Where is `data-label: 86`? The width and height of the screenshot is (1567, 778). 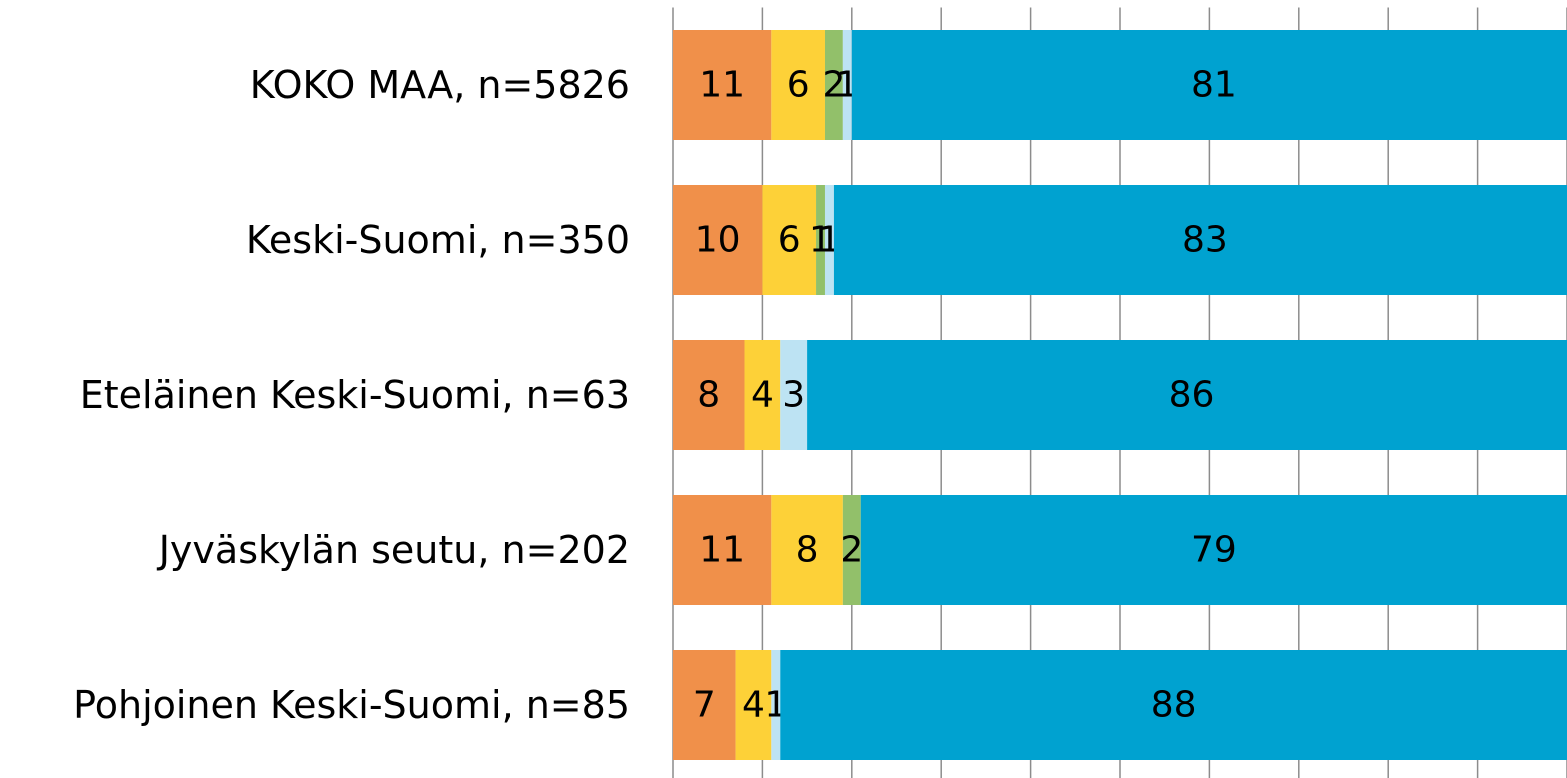
data-label: 86 is located at coordinates (1192, 395).